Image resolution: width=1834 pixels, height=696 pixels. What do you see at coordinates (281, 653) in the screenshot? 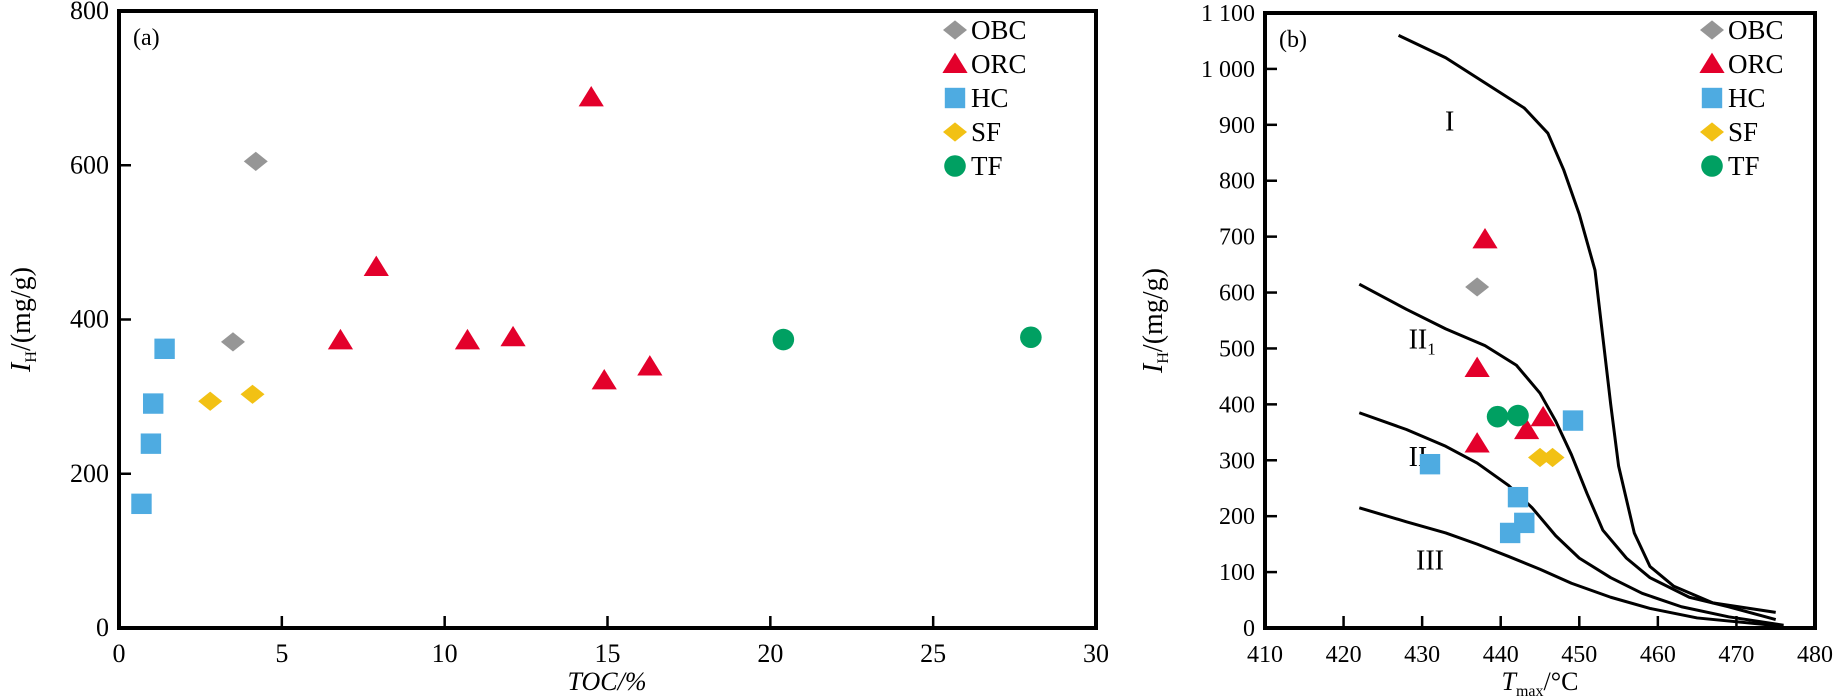
I see `x-tick-label: 5` at bounding box center [281, 653].